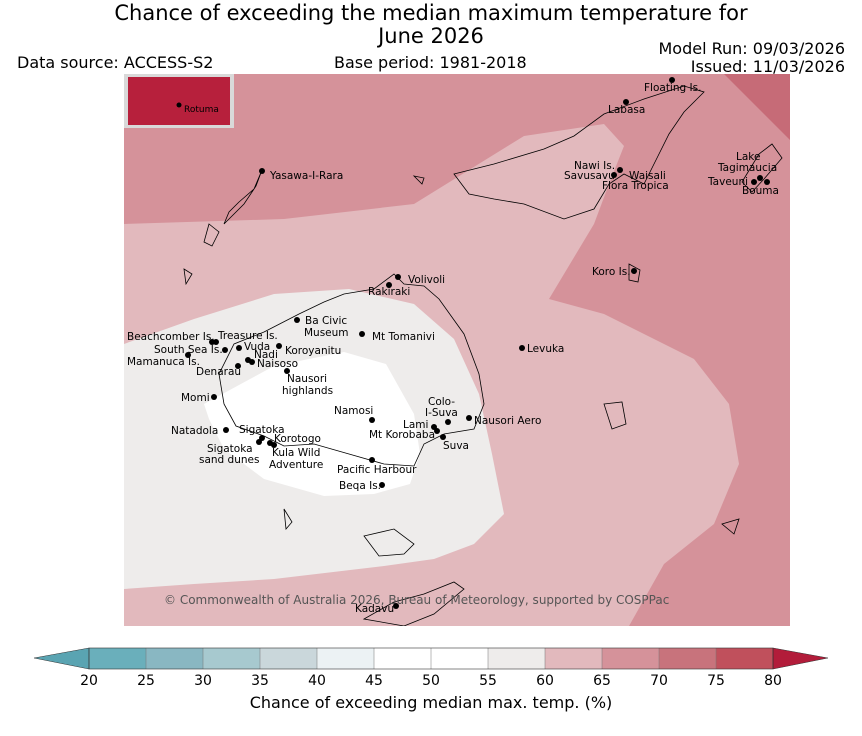 This screenshot has height=736, width=862. What do you see at coordinates (659, 681) in the screenshot?
I see `colorbar-tick-label: 70` at bounding box center [659, 681].